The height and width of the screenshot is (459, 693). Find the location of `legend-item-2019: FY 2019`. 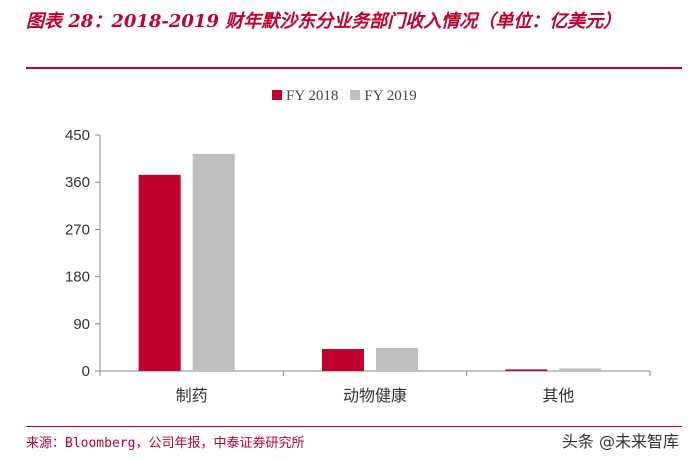

legend-item-2019: FY 2019 is located at coordinates (383, 96).